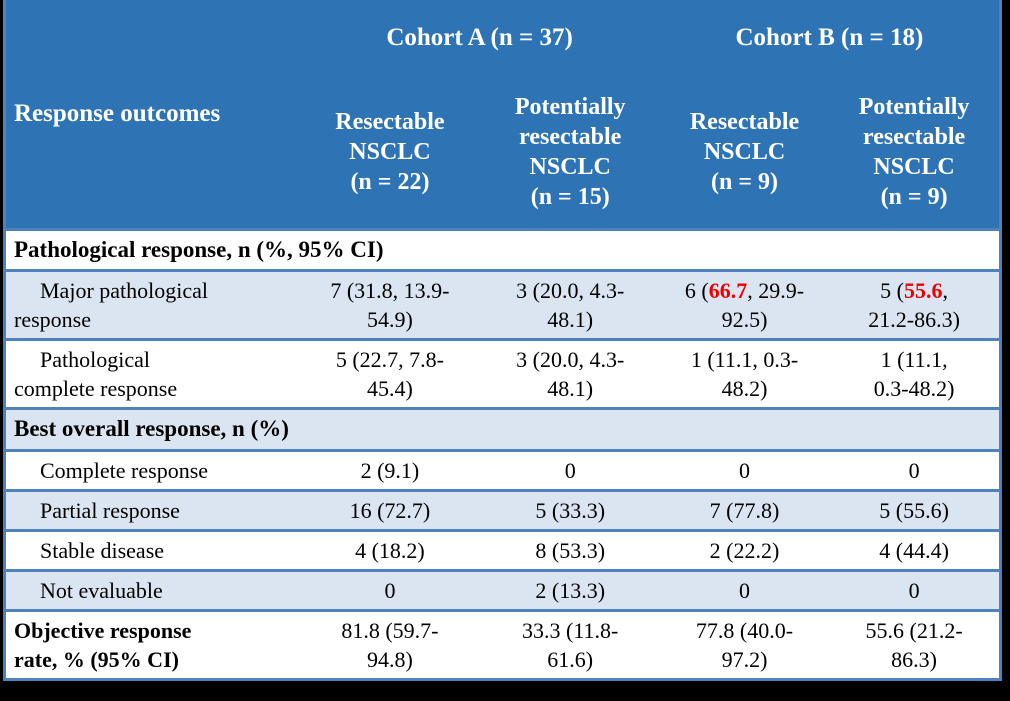 This screenshot has width=1010, height=701. I want to click on col-header-resectable-b: Resectable NSCLC (n = 9), so click(744, 153).